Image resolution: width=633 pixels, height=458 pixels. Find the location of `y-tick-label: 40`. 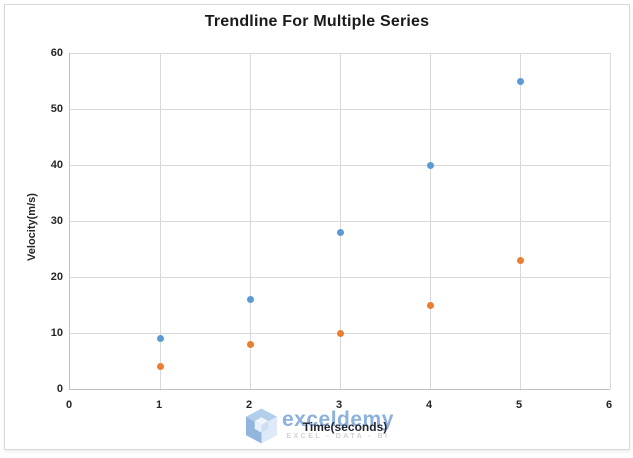

y-tick-label: 40 is located at coordinates (56, 165).